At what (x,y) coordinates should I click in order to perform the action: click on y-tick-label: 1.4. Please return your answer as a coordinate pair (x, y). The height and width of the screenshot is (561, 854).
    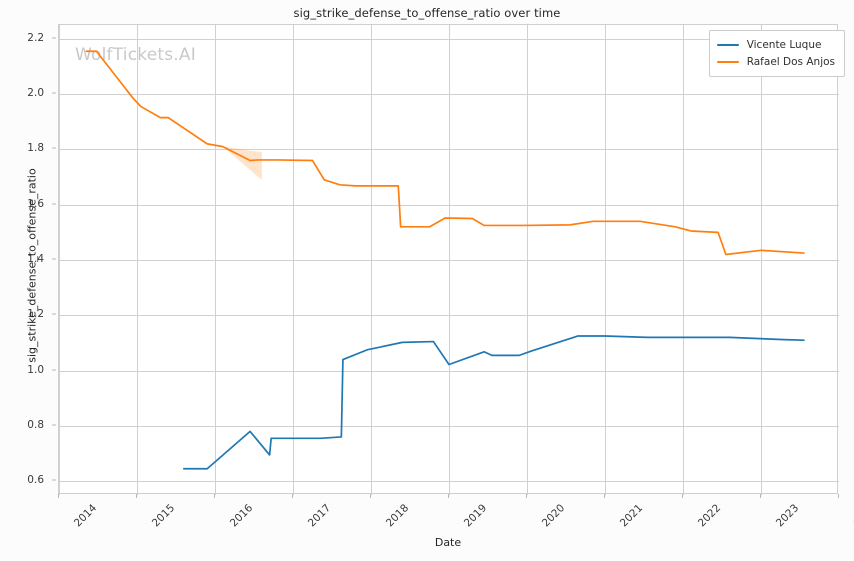
    Looking at the image, I should click on (35, 259).